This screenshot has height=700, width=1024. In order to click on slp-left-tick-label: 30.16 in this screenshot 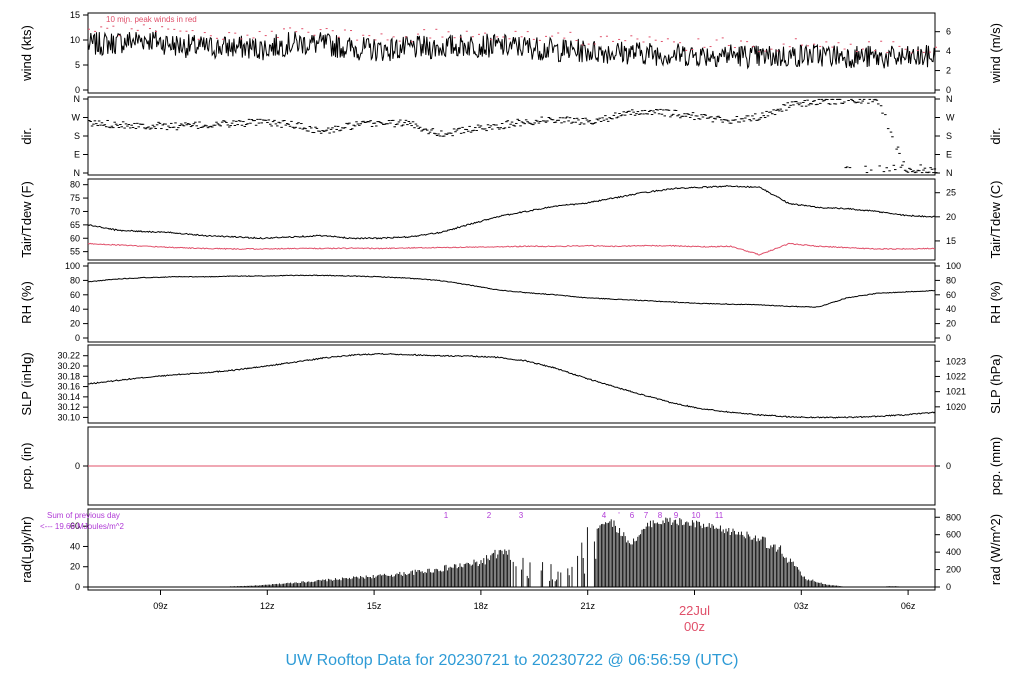, I will do `click(68, 387)`.